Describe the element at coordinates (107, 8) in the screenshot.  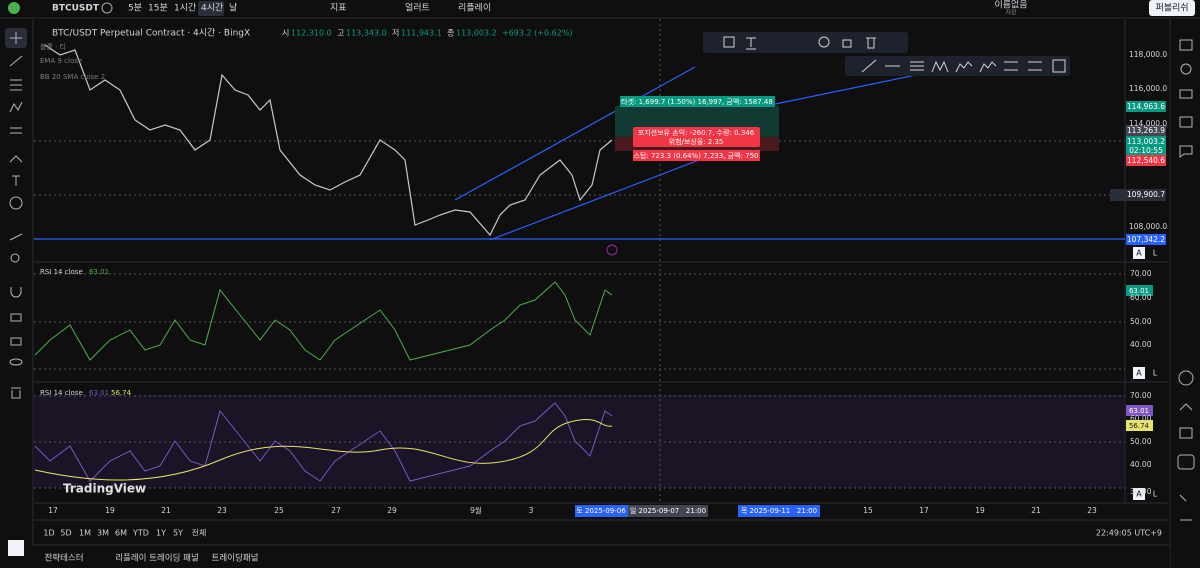
I see `add-symbol` at that location.